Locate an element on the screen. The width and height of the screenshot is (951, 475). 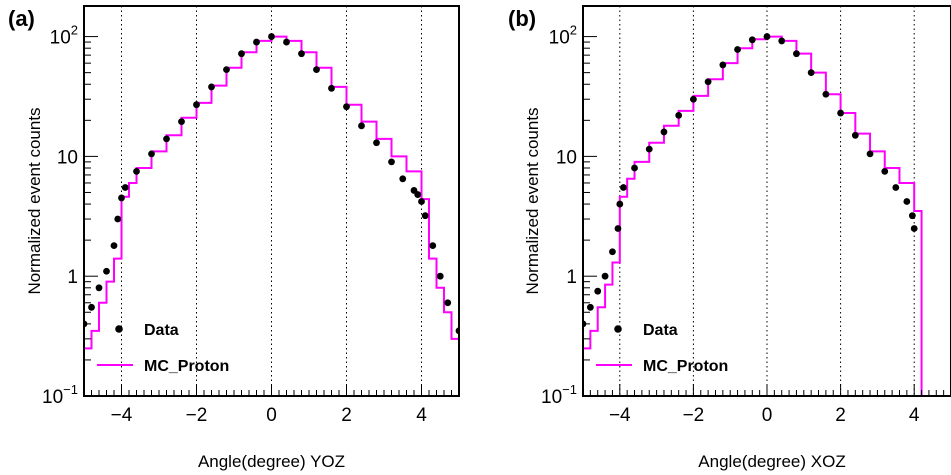
x-axis-label: Angle(degree) YOZ is located at coordinates (271, 461).